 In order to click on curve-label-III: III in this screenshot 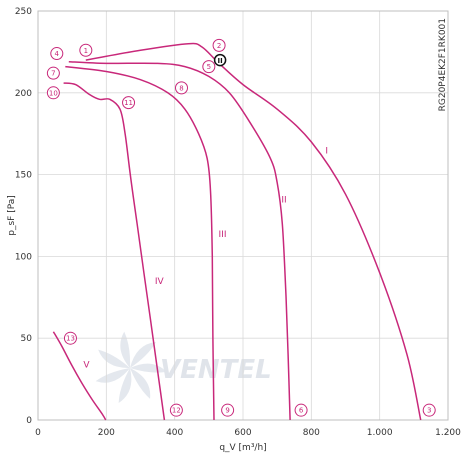, I will do `click(223, 235)`.